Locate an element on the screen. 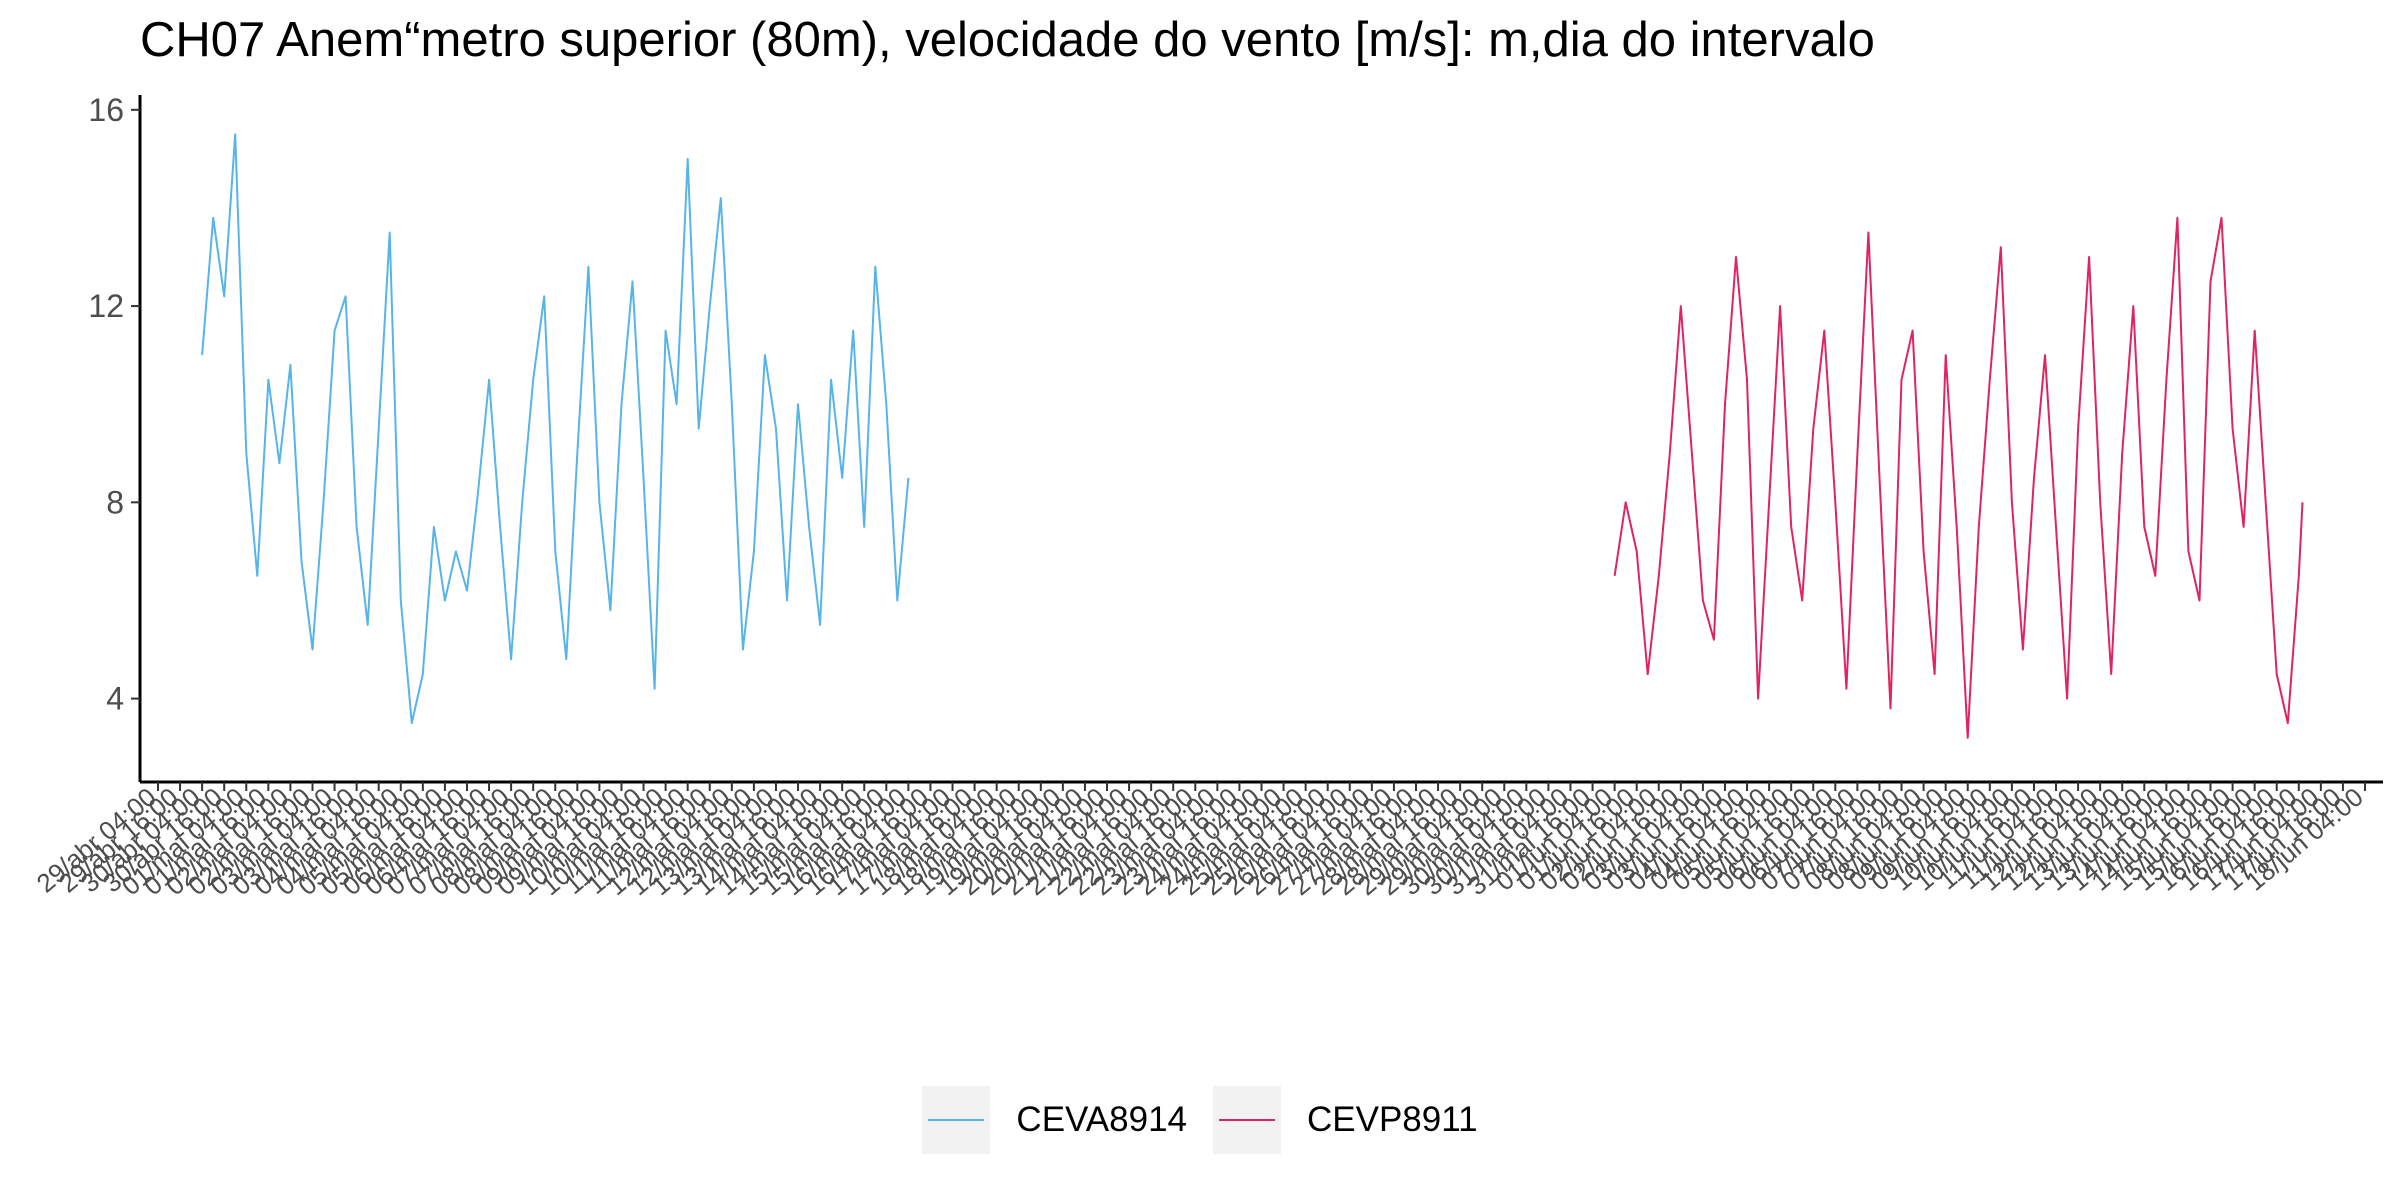 Image resolution: width=2400 pixels, height=1200 pixels. legend-item-ceva8914: CEVA8914 is located at coordinates (1054, 1120).